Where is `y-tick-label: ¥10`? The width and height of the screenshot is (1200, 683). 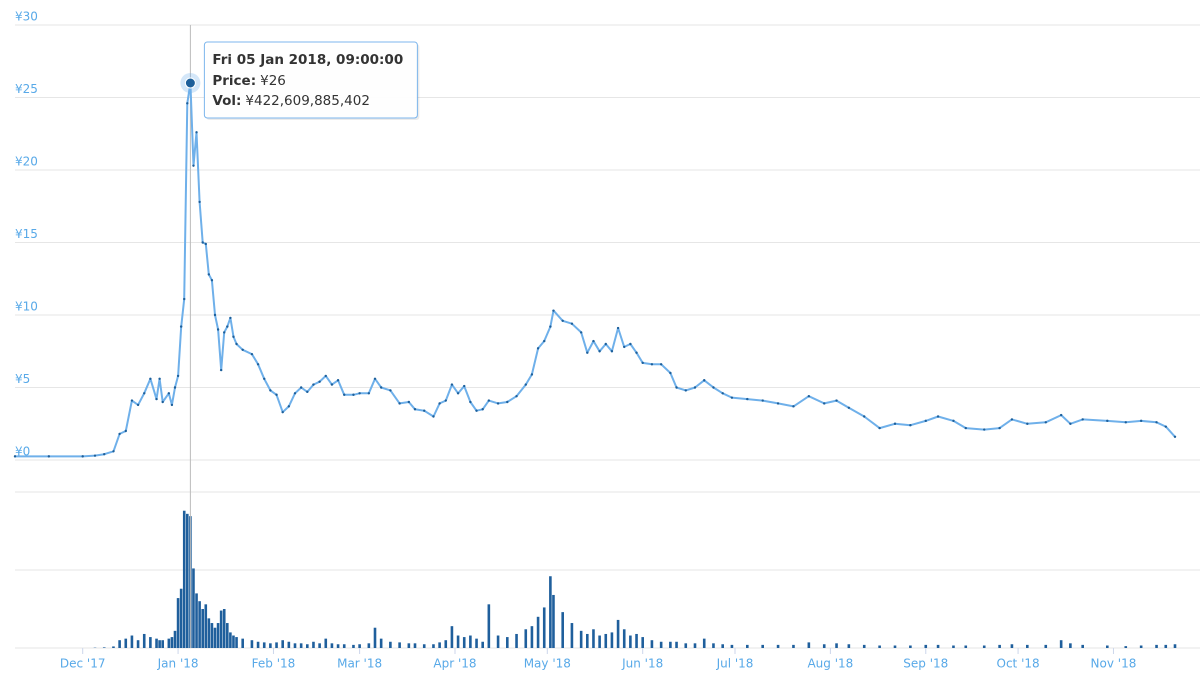 y-tick-label: ¥10 is located at coordinates (26, 307).